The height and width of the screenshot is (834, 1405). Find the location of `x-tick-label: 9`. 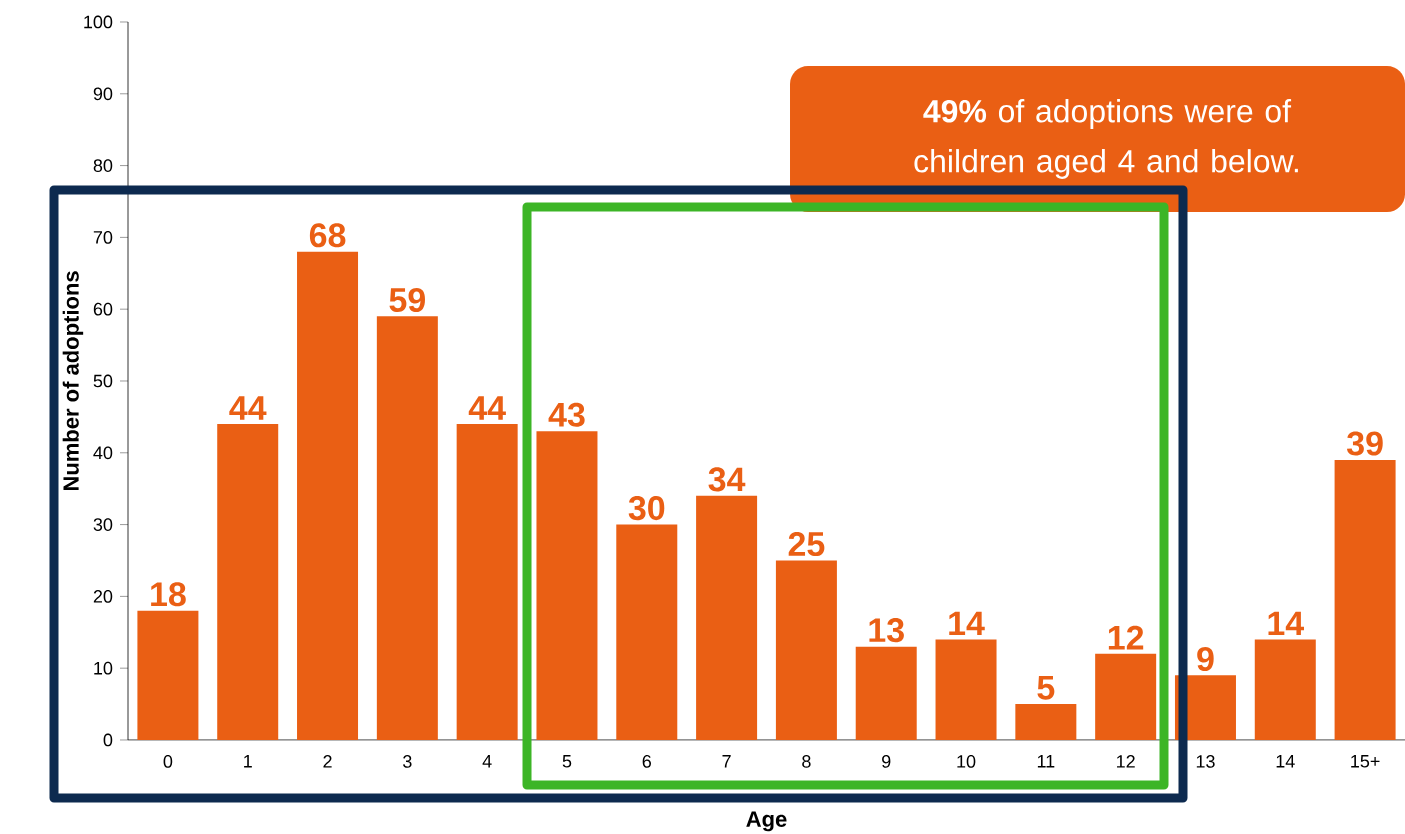

x-tick-label: 9 is located at coordinates (886, 761).